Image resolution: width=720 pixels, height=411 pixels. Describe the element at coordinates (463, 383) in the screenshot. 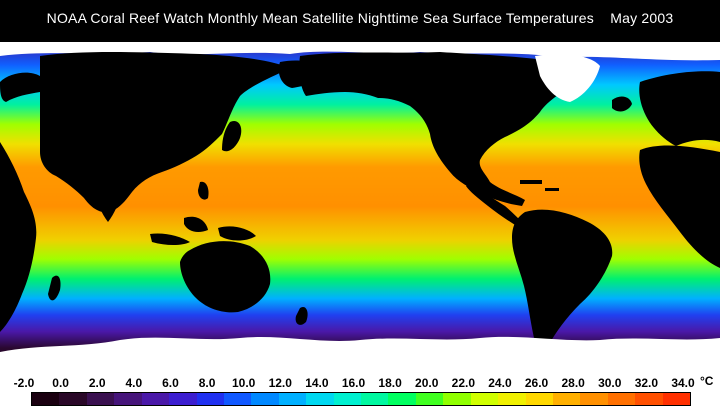

I see `legend-tick-label: 22.0` at that location.